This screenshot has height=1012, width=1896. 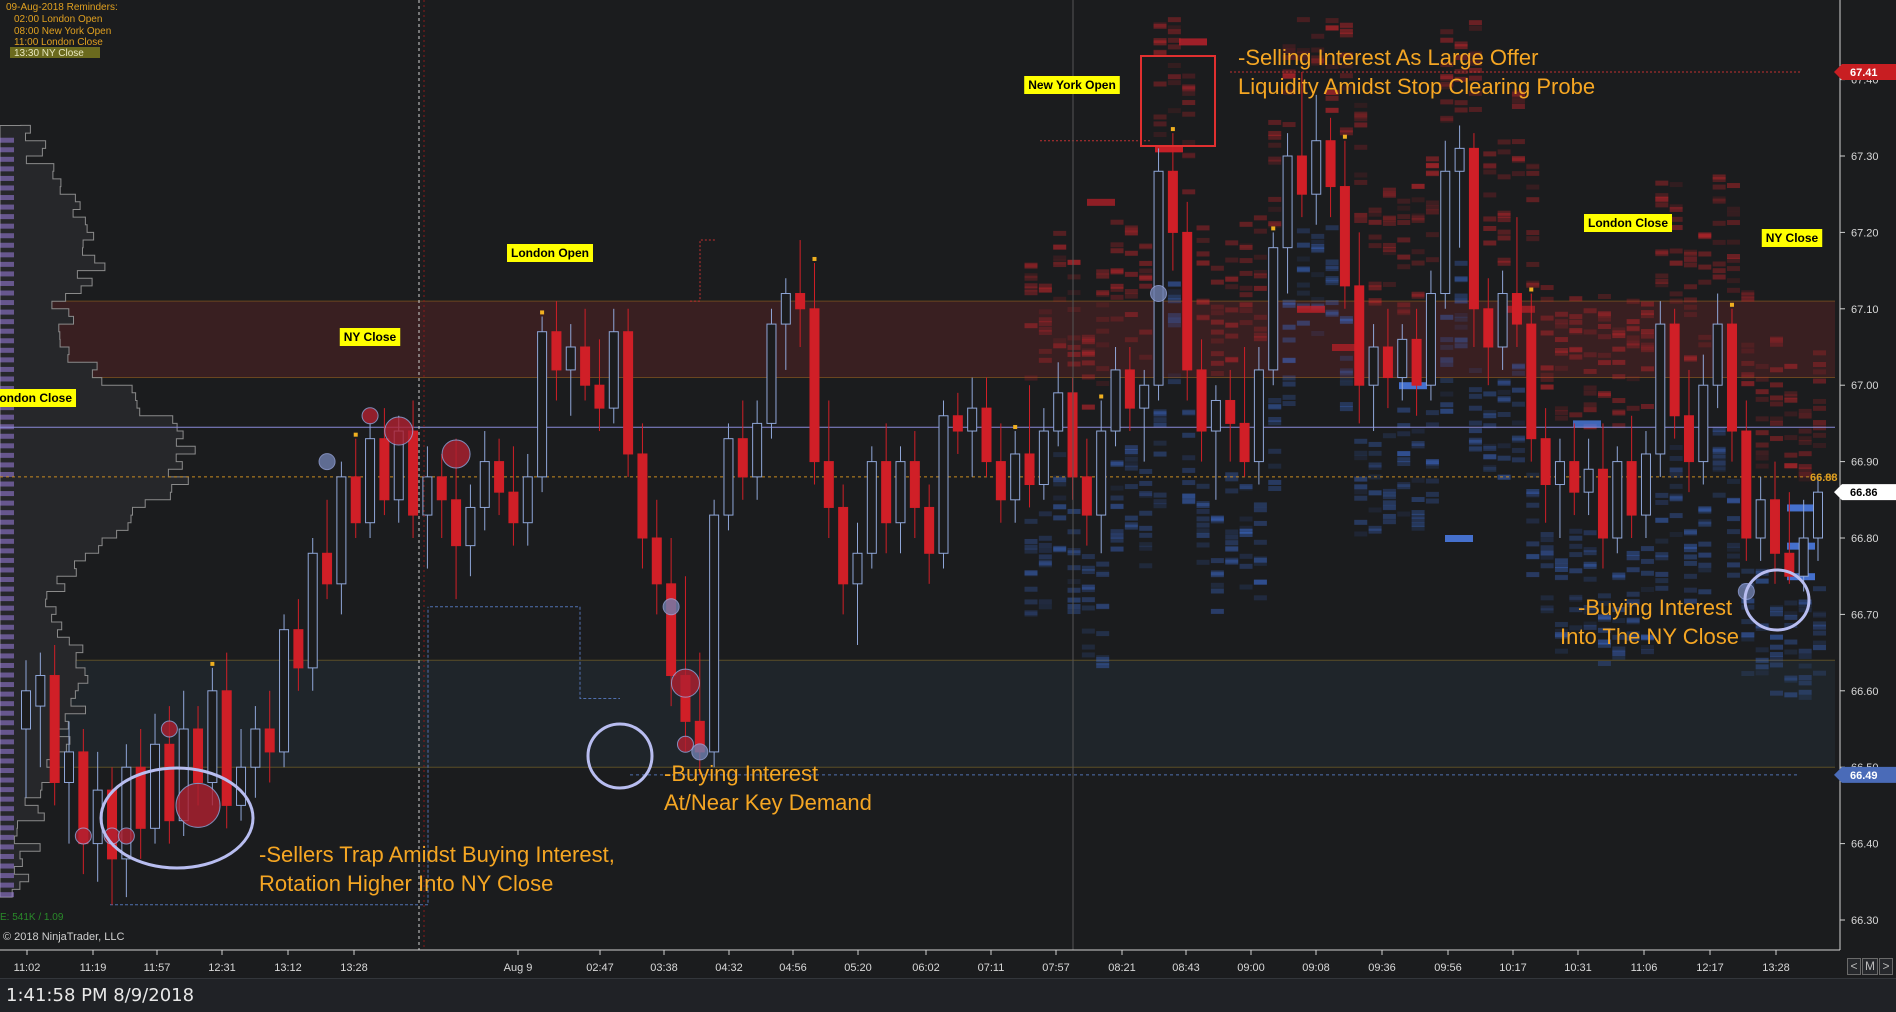 I want to click on sell-signal-bubble, so click(x=83, y=836).